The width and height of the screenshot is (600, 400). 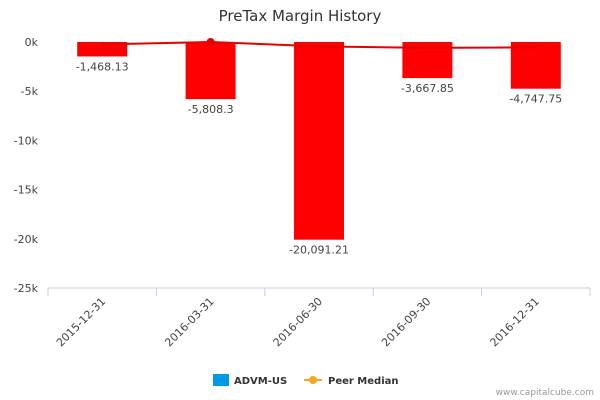 What do you see at coordinates (363, 381) in the screenshot?
I see `legend-label-peer-median: Peer Median` at bounding box center [363, 381].